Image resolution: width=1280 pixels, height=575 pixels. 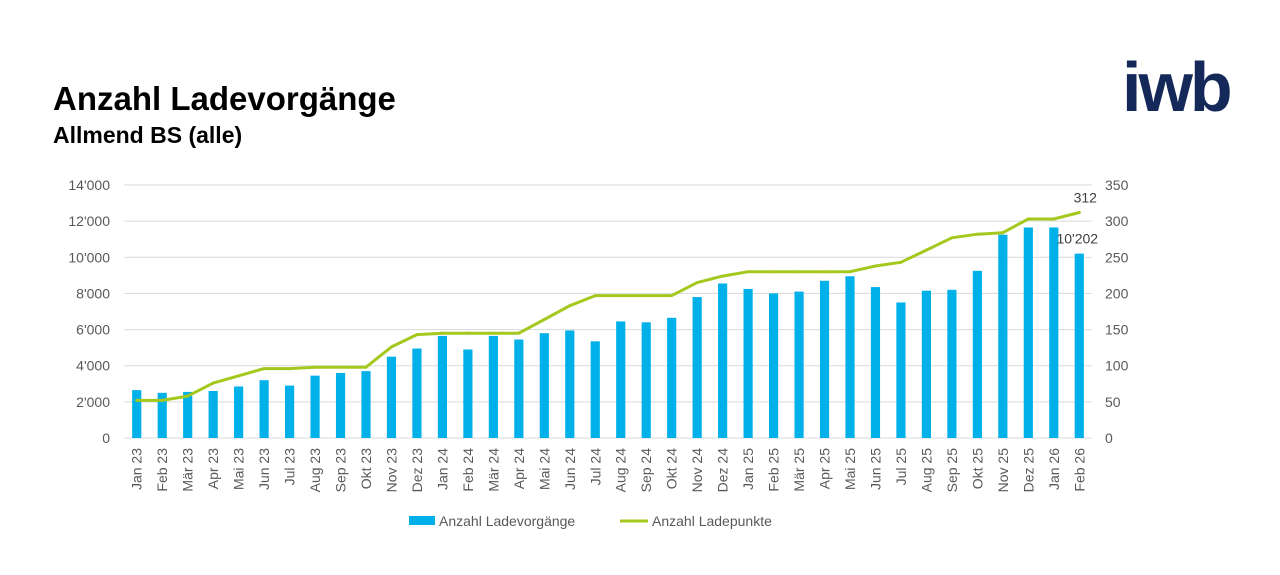 What do you see at coordinates (590, 521) in the screenshot?
I see `legend: Anzahl Ladevorgänge Anzahl Ladepunkte` at bounding box center [590, 521].